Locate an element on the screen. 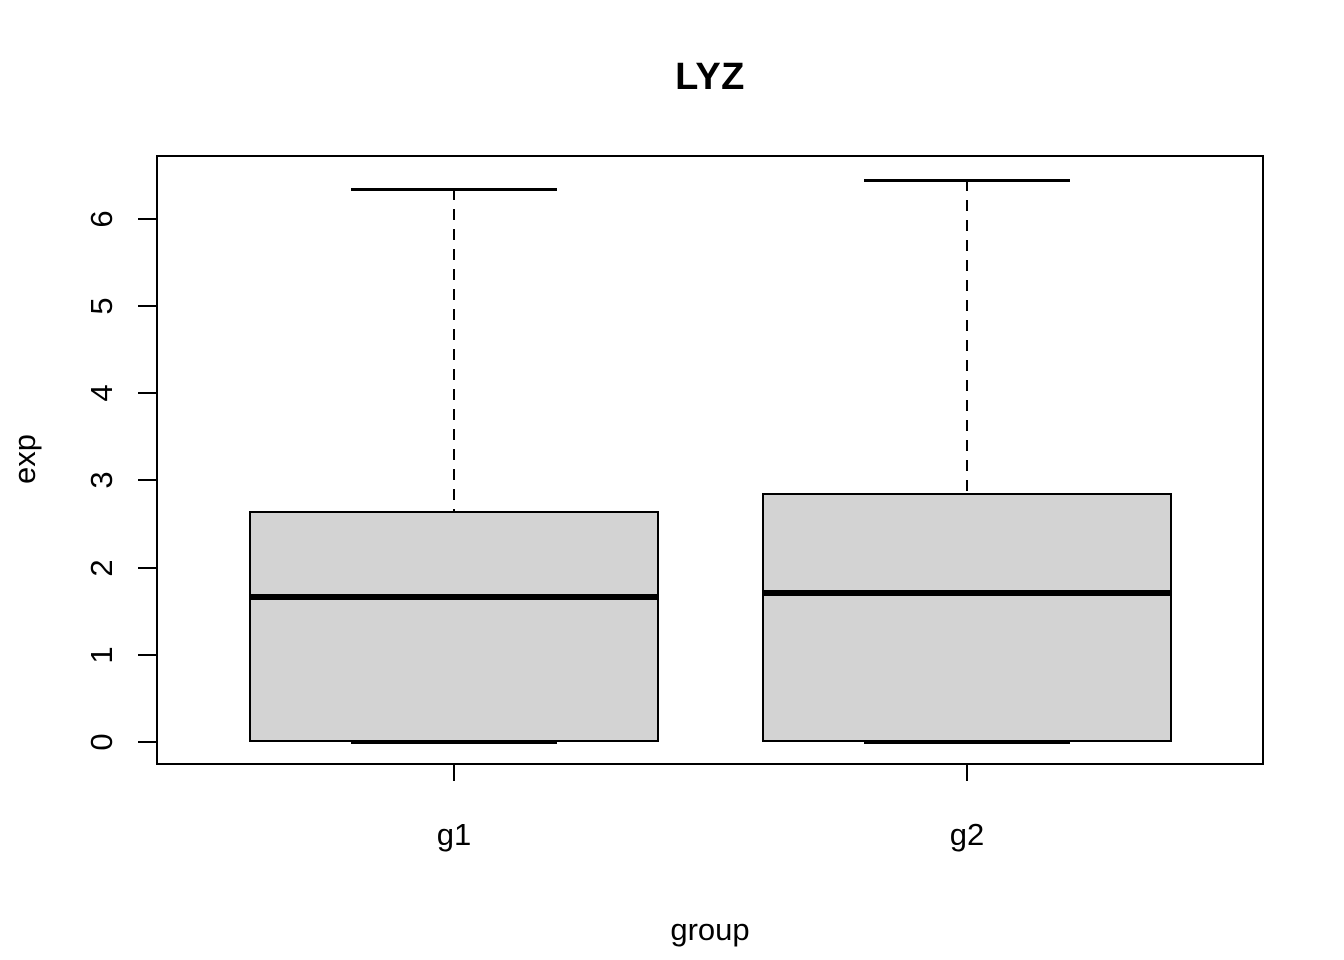  y-axis-tick-label: 1 is located at coordinates (101, 655).